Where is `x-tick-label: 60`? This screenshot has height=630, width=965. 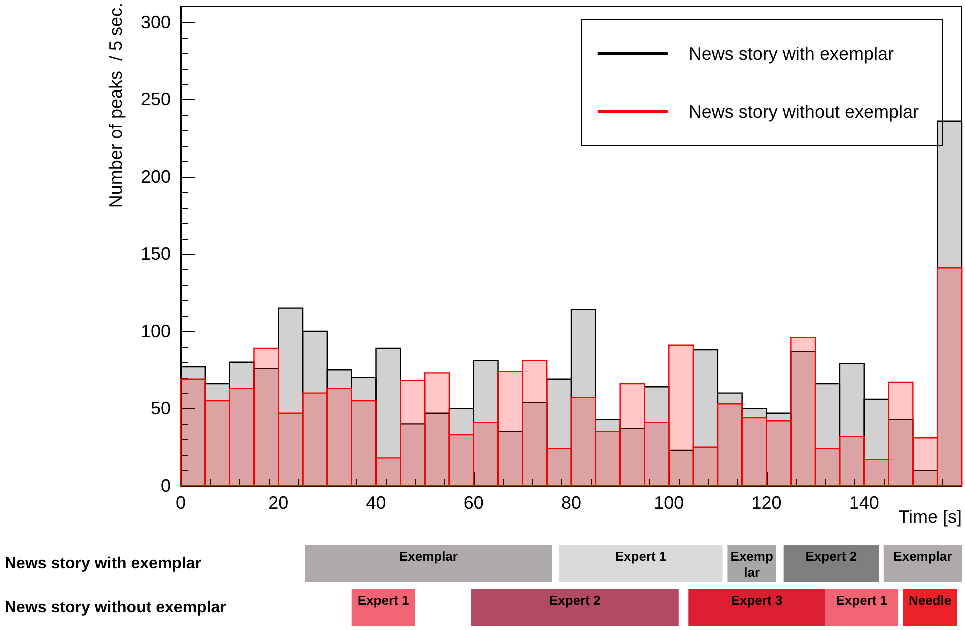
x-tick-label: 60 is located at coordinates (474, 503).